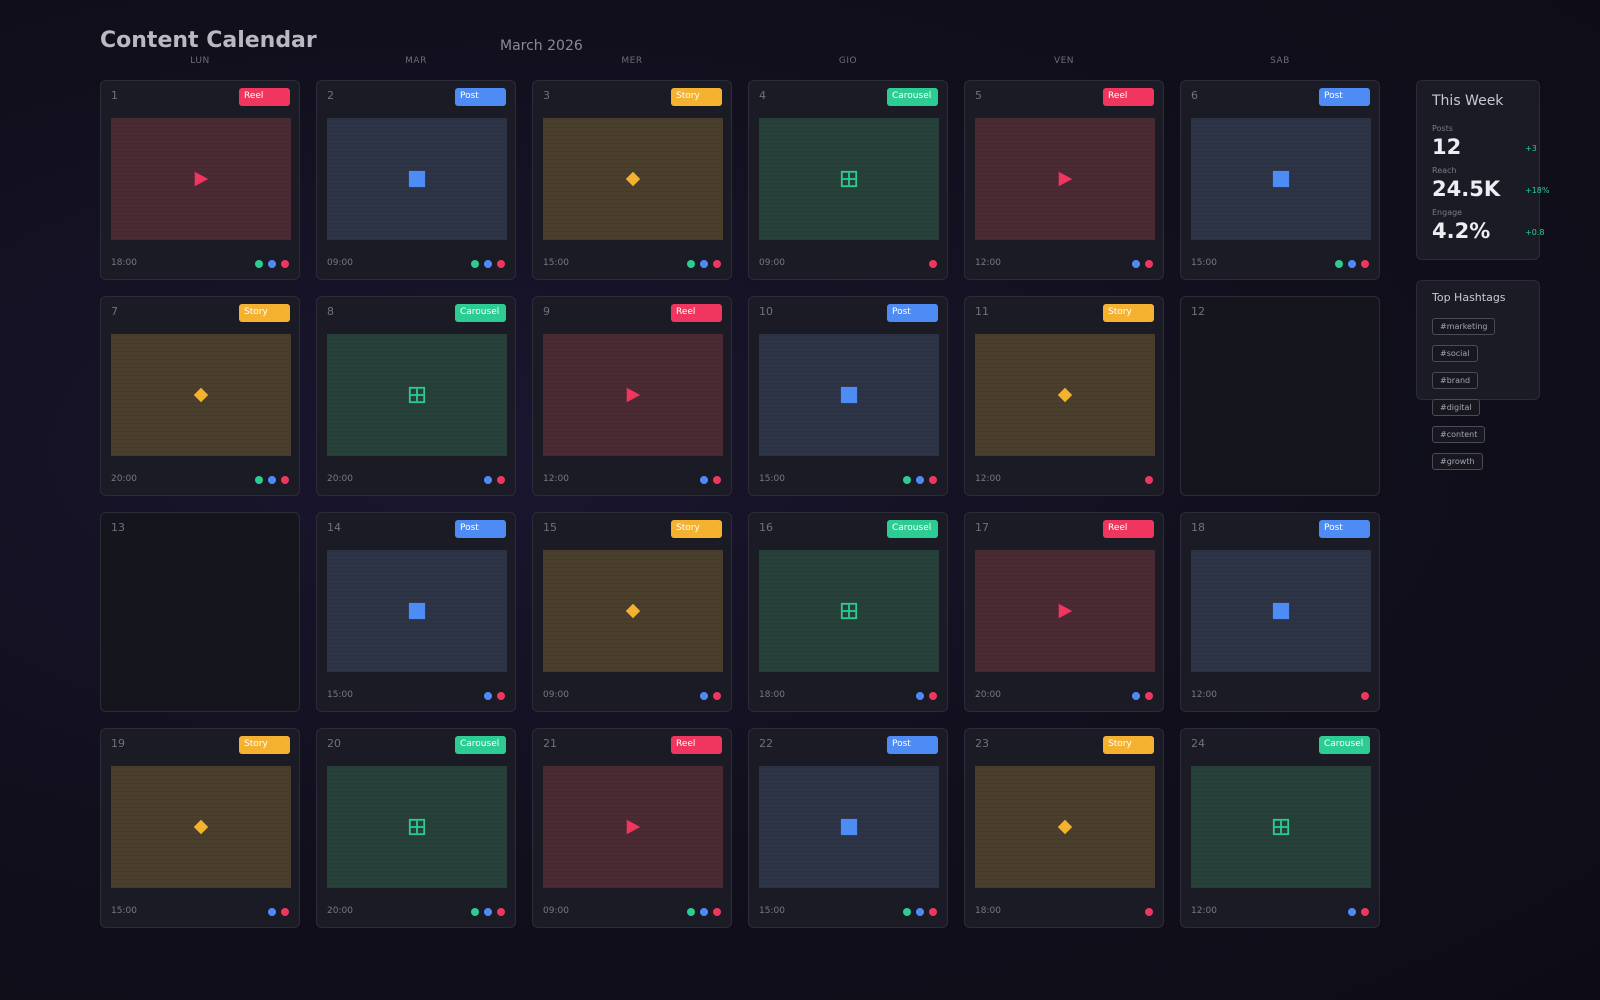 The width and height of the screenshot is (1600, 1000). Describe the element at coordinates (200, 612) in the screenshot. I see `calendar-day-13: 13` at that location.